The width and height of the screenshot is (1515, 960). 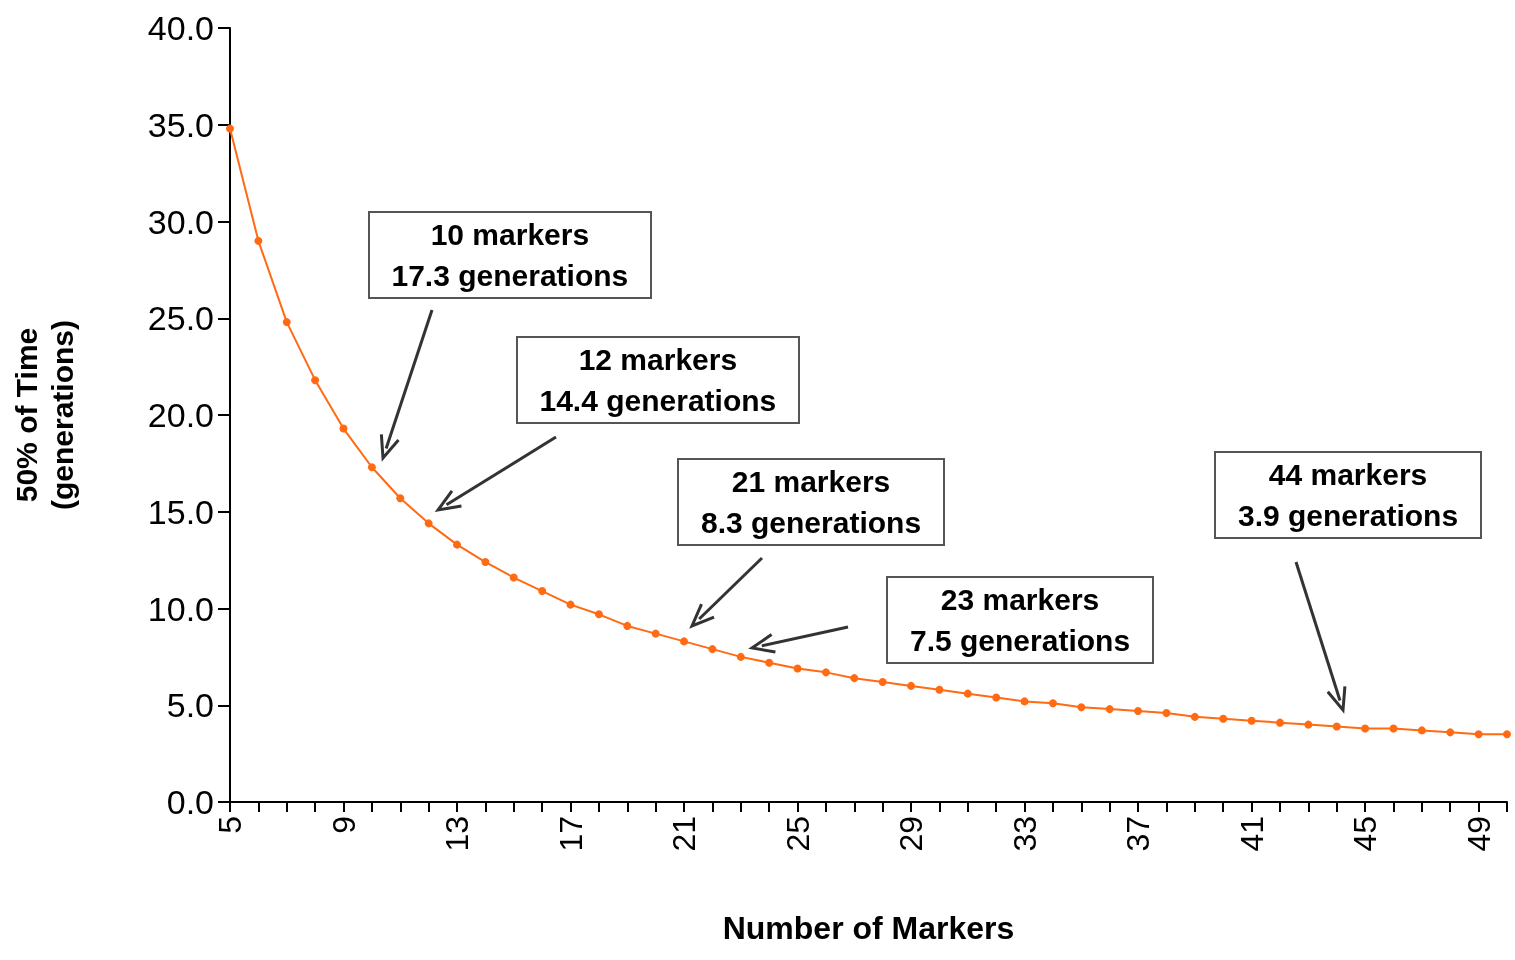 I want to click on annotation: 44 markers 3.9 generations, so click(x=1348, y=495).